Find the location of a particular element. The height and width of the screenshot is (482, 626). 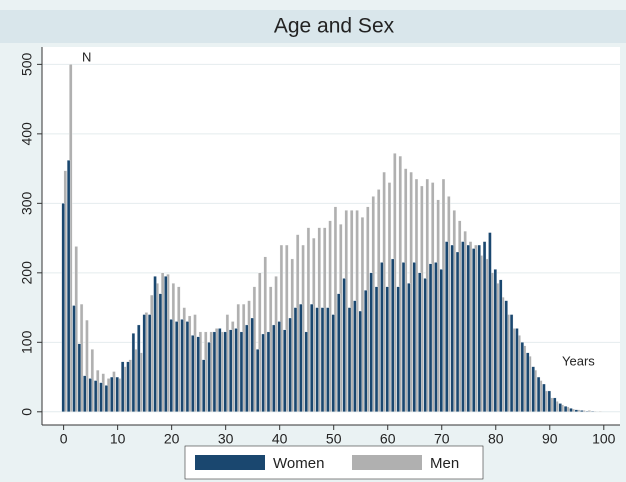

x-tick-label: 70 is located at coordinates (442, 439).